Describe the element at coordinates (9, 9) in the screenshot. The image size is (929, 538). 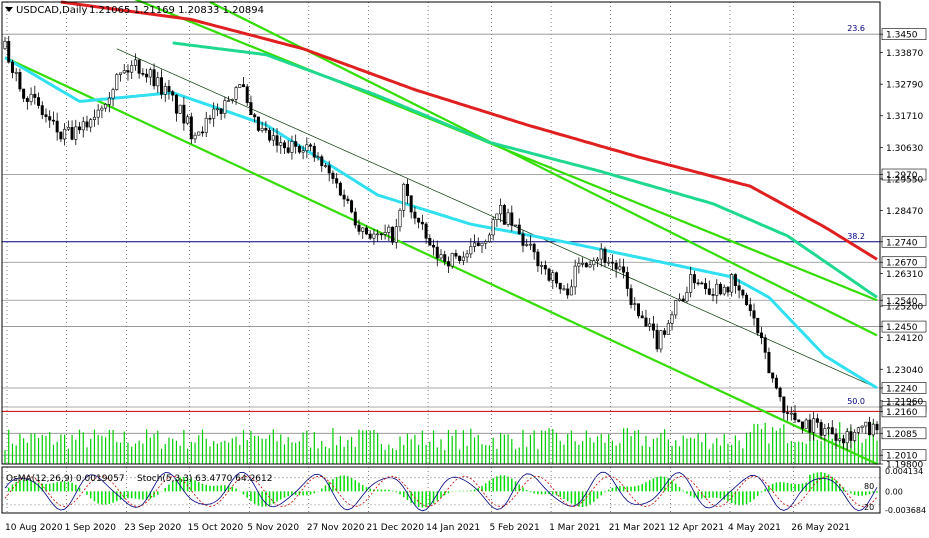
I see `symbol-dropdown-icon` at that location.